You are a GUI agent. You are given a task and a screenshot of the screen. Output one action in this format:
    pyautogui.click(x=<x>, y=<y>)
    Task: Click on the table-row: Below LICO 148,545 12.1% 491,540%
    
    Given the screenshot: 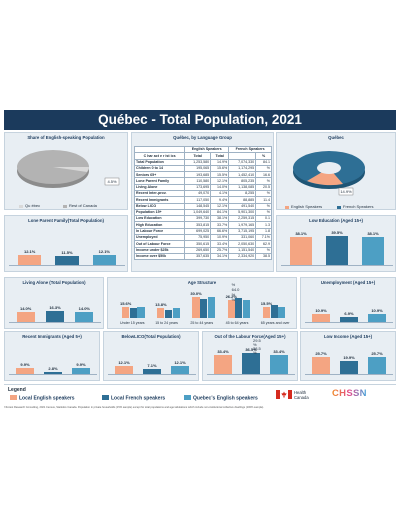 What is the action you would take?
    pyautogui.click(x=202, y=206)
    